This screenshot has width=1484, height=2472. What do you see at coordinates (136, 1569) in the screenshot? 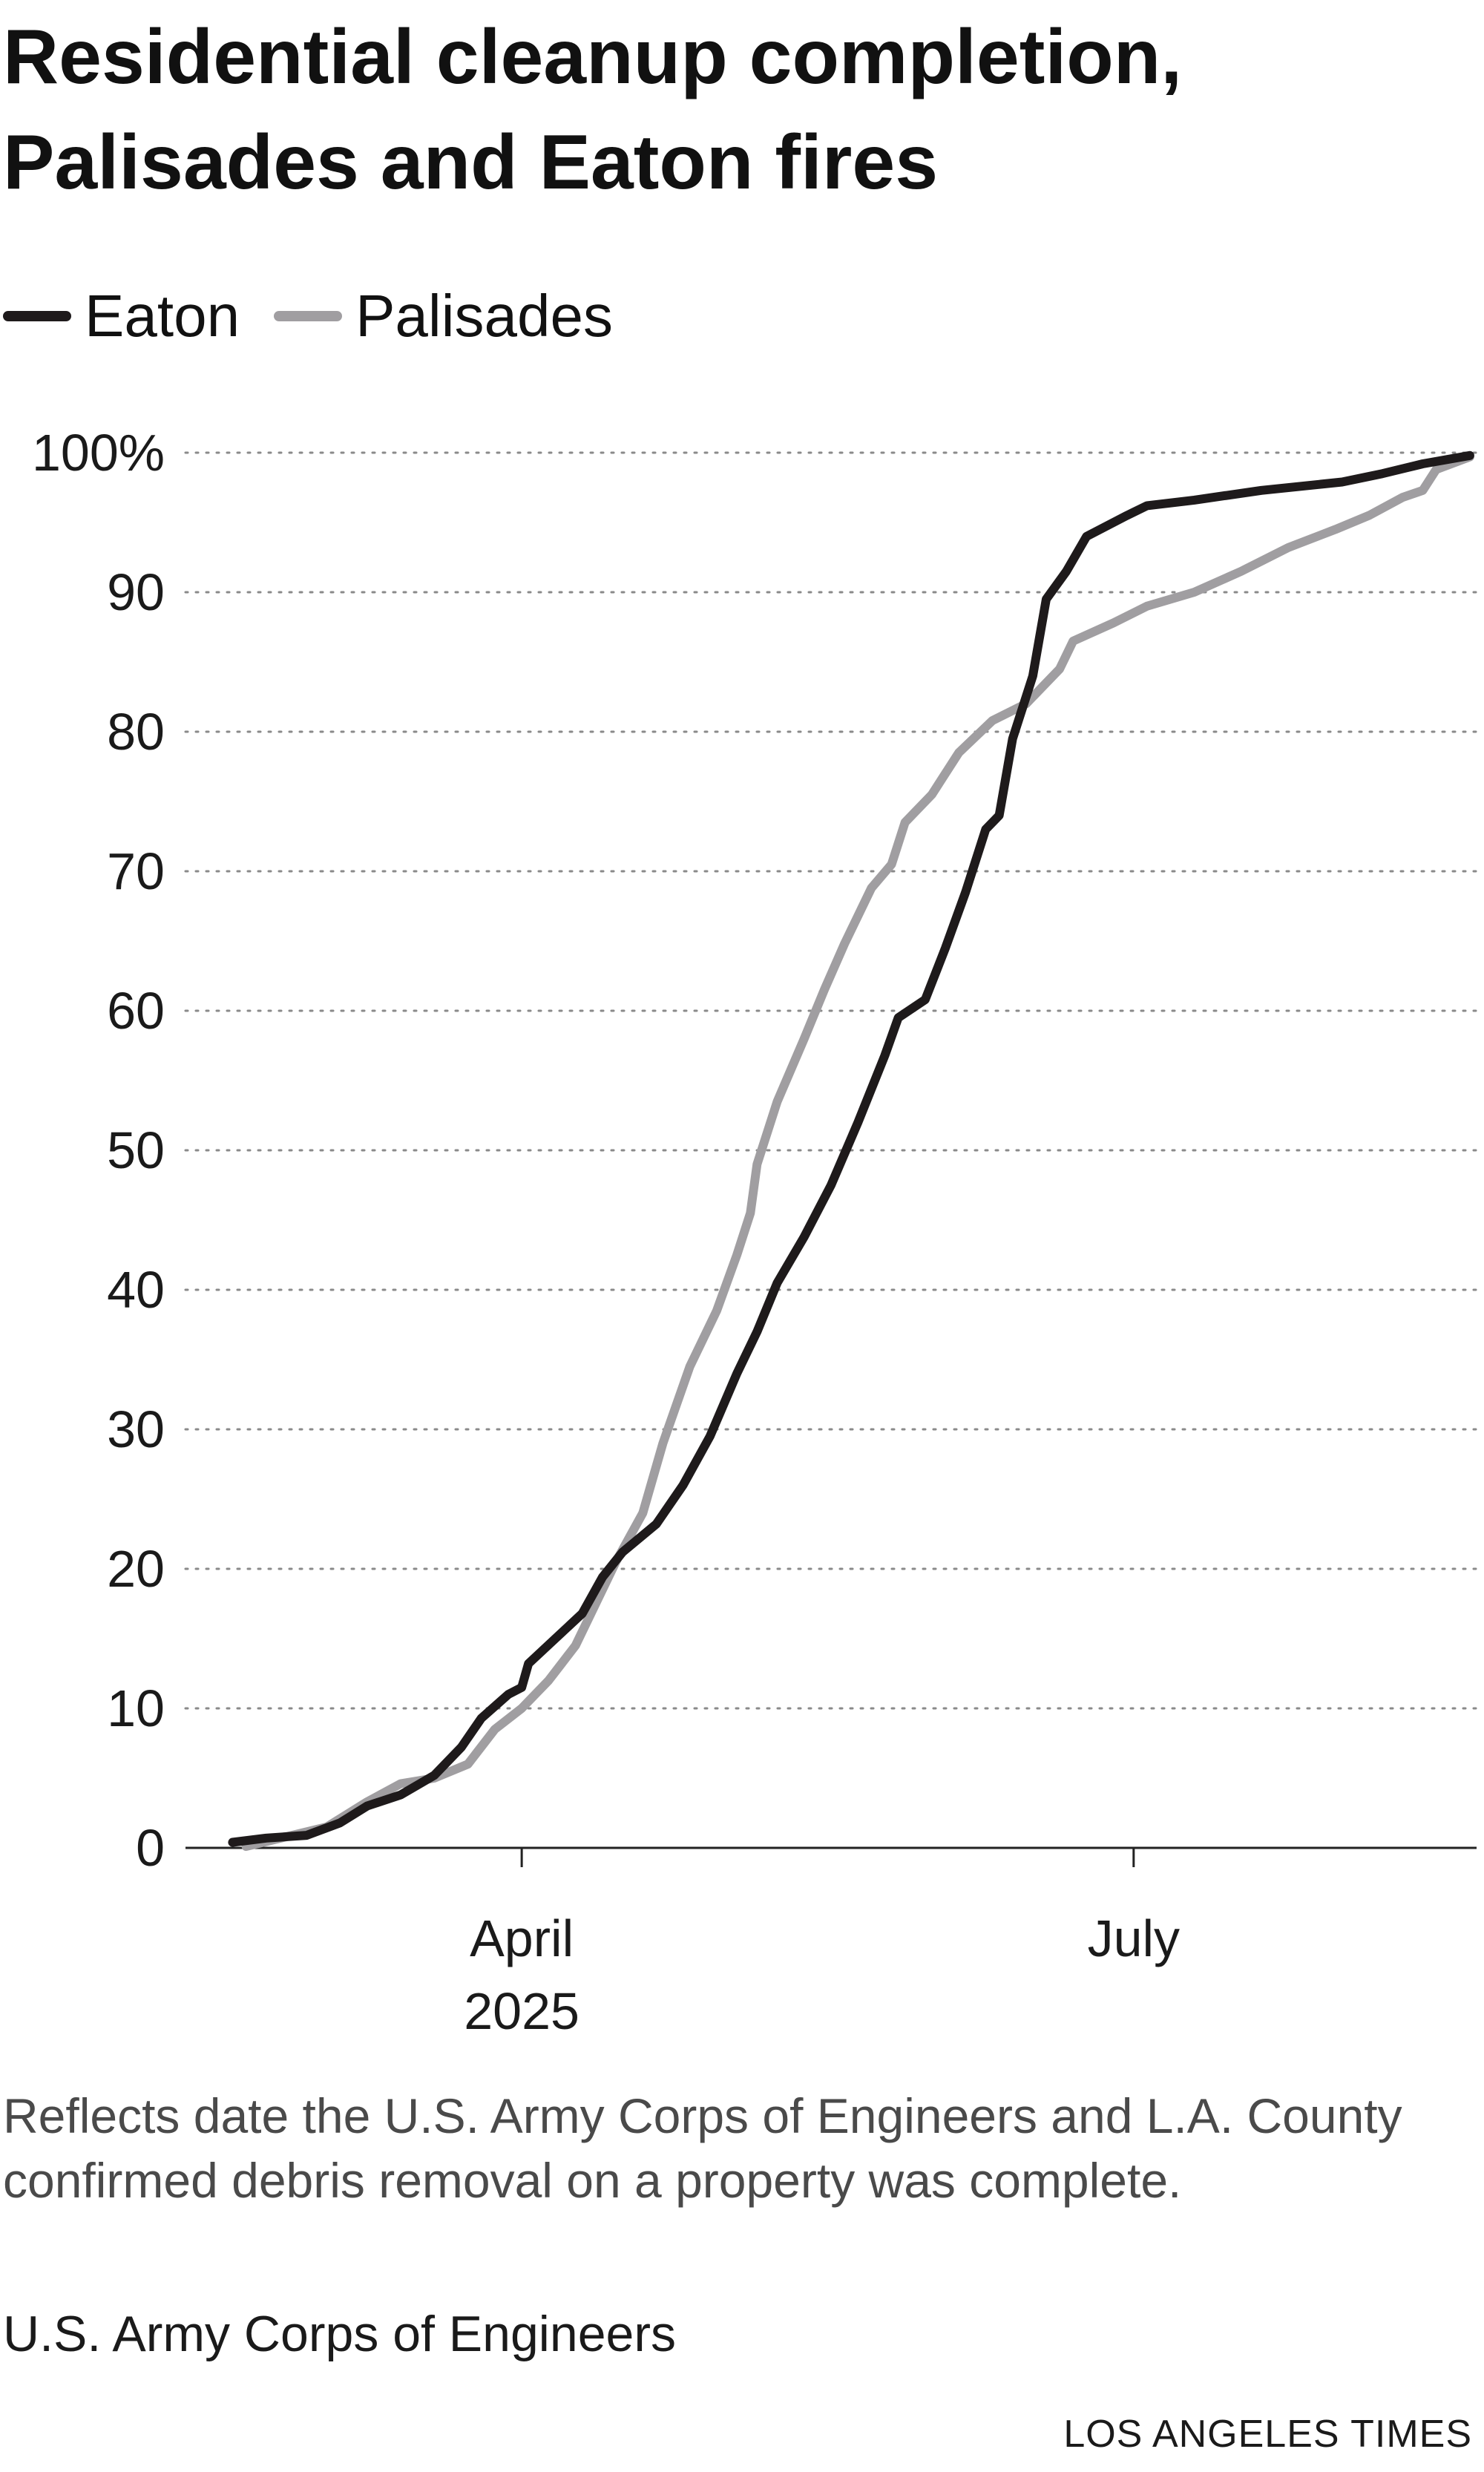
I see `y-tick-label: 20` at bounding box center [136, 1569].